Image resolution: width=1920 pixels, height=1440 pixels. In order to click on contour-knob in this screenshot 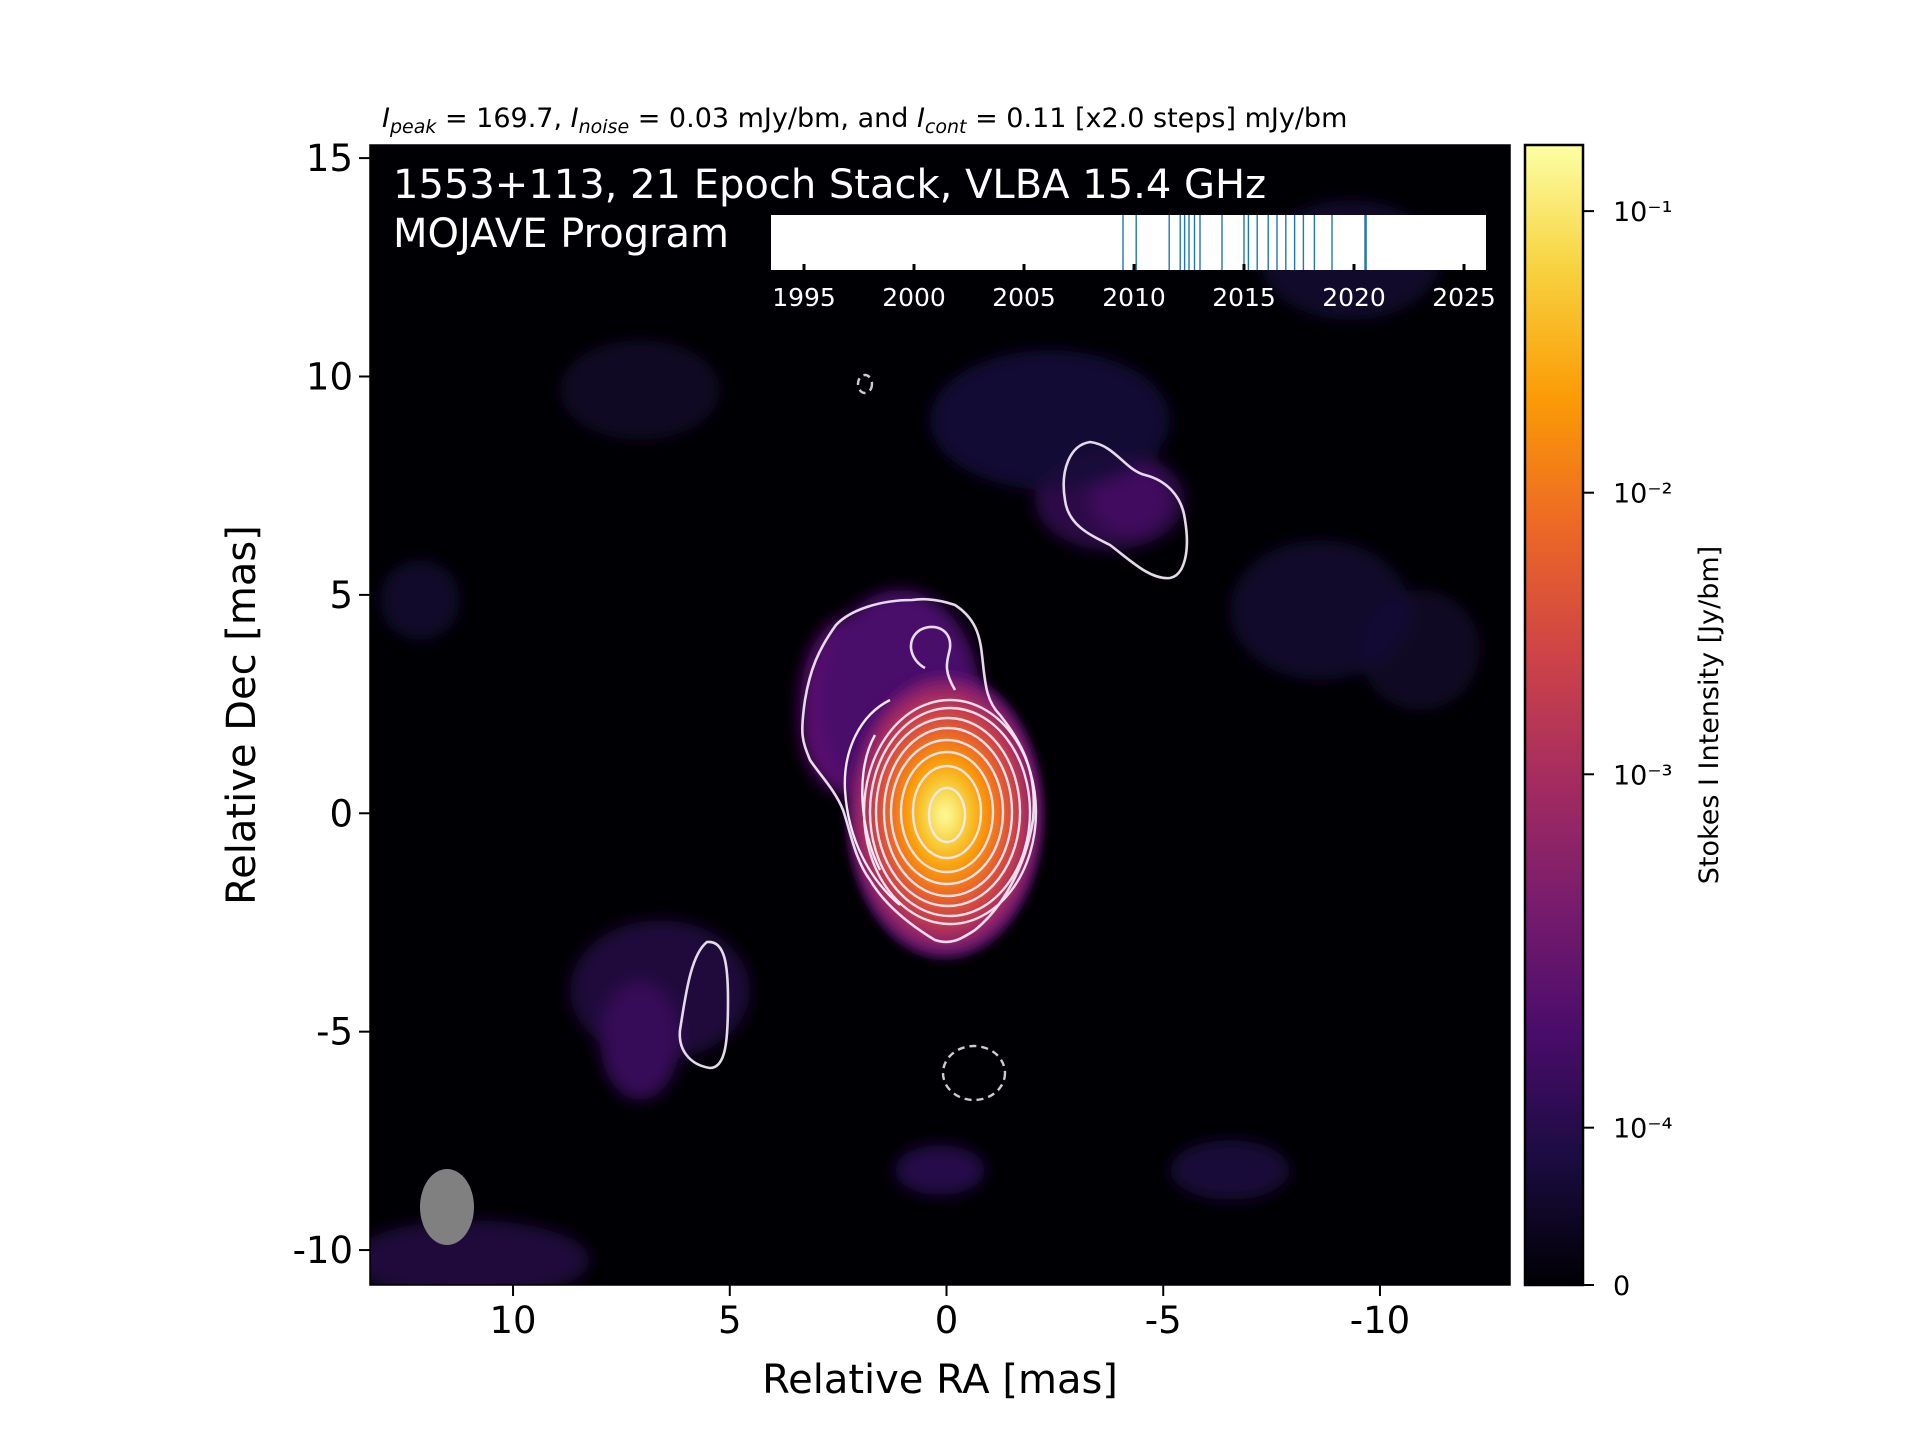, I will do `click(933, 658)`.